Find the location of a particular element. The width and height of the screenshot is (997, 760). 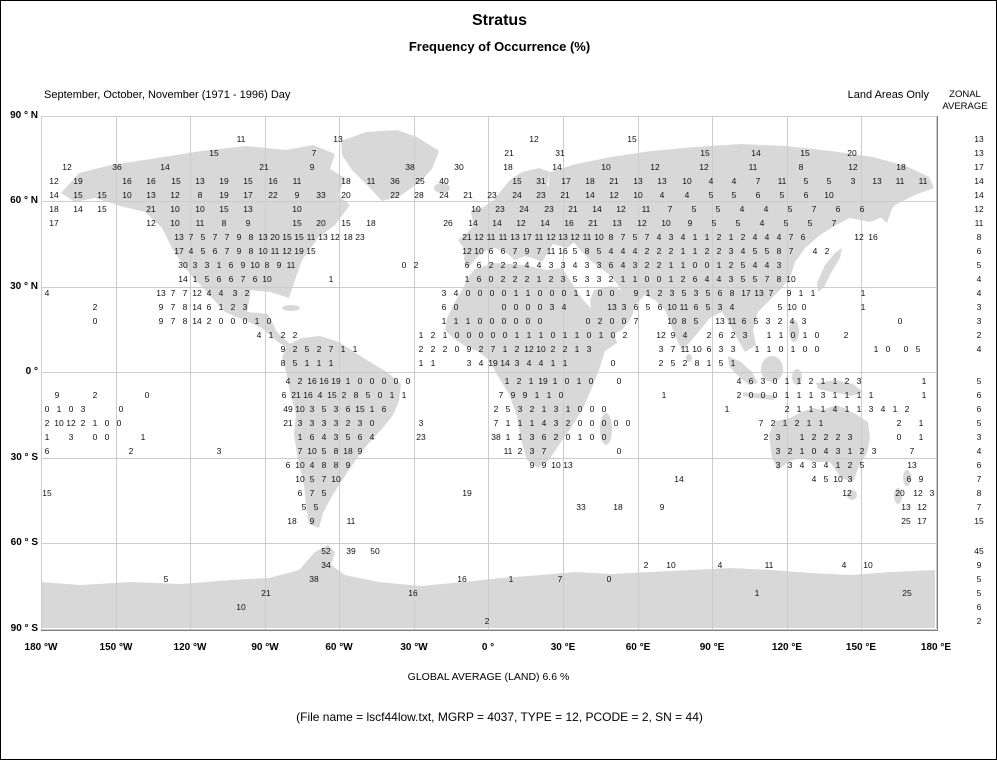

longitude-label: 60 °W is located at coordinates (339, 647).